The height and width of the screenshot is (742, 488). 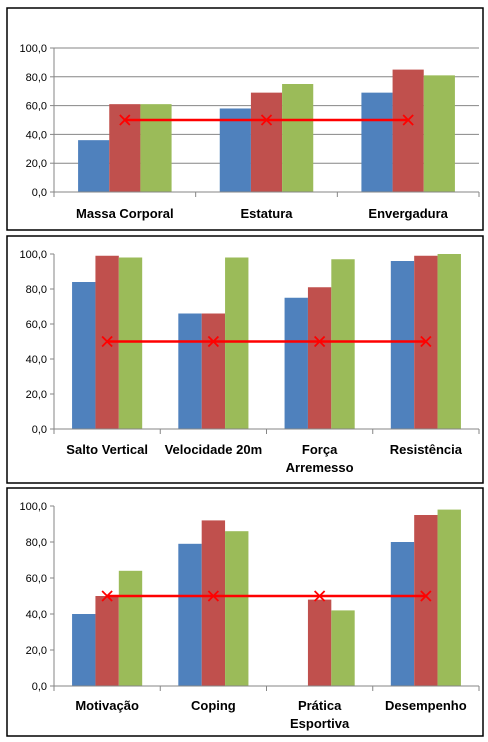 I want to click on x-category-label: Envergadura, so click(x=408, y=213).